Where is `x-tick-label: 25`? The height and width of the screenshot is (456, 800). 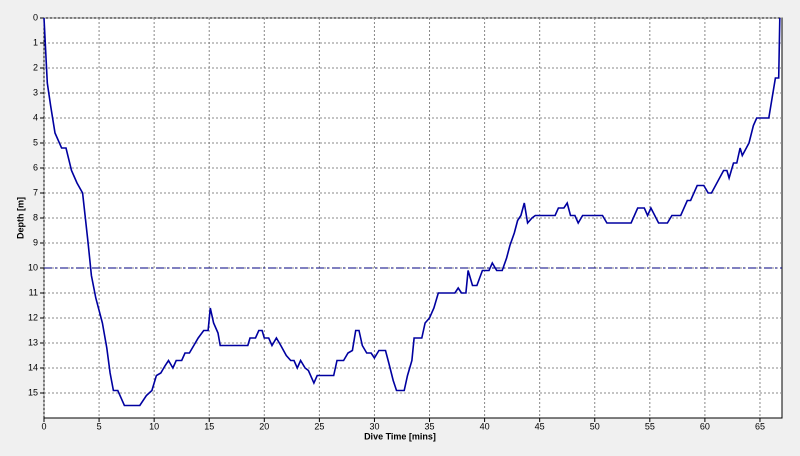
x-tick-label: 25 is located at coordinates (319, 426).